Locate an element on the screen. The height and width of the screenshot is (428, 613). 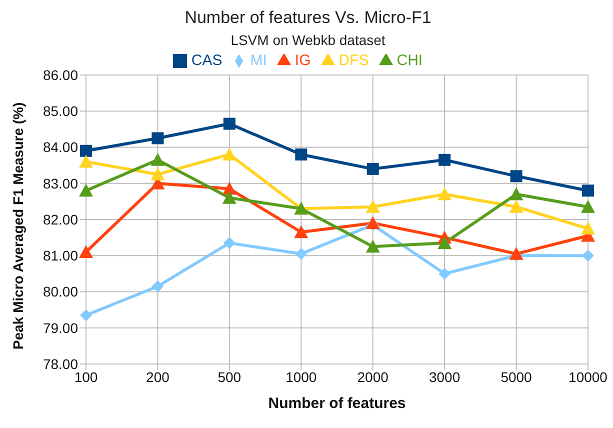
x-tick-label: 2000 is located at coordinates (373, 376).